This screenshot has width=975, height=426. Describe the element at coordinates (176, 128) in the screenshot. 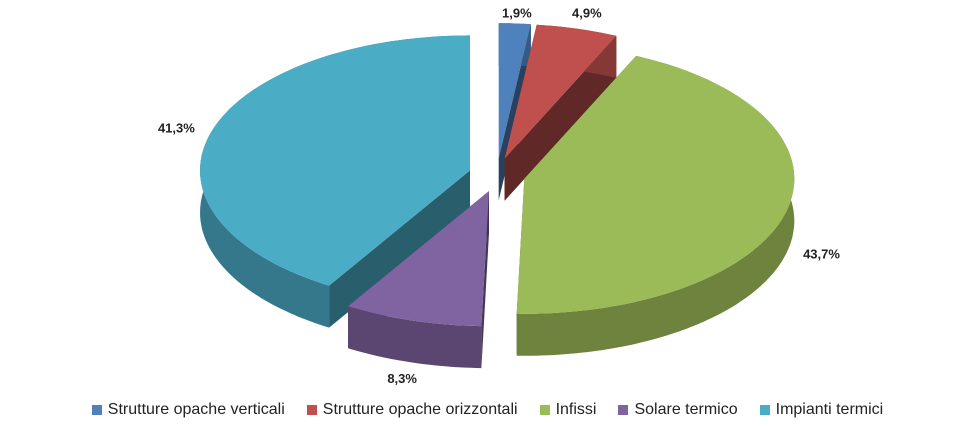

I see `data-label: 41,3%` at that location.